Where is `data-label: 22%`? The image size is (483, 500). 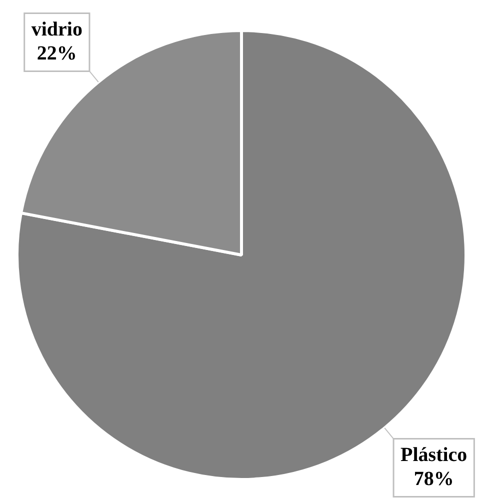 data-label: 22% is located at coordinates (56, 53).